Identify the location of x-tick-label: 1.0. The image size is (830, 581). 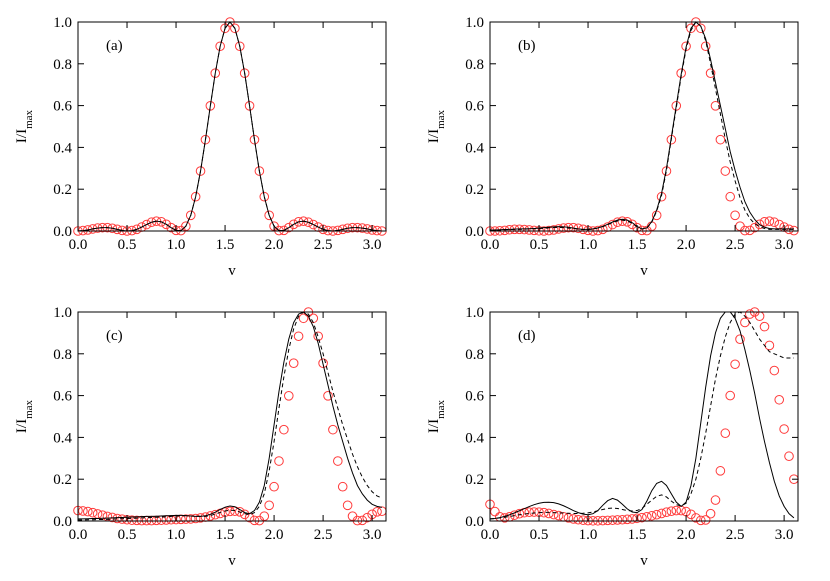
(176, 245).